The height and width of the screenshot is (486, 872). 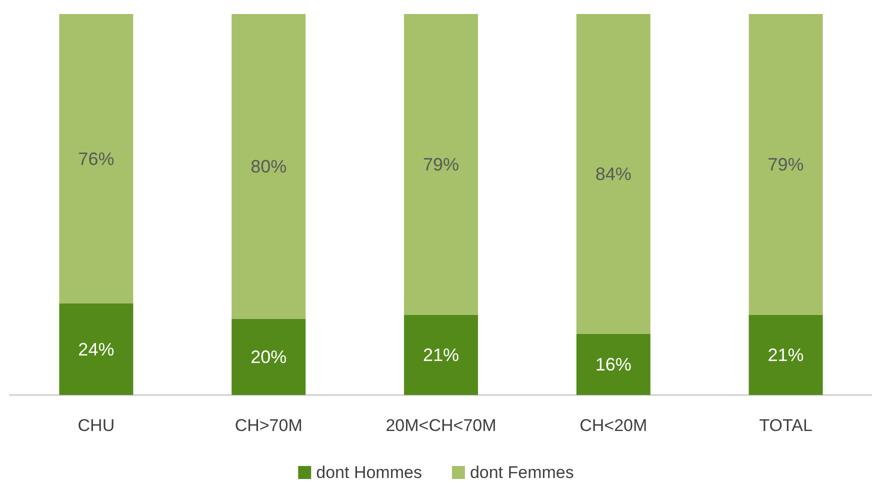 I want to click on data-label: 76%, so click(x=96, y=158).